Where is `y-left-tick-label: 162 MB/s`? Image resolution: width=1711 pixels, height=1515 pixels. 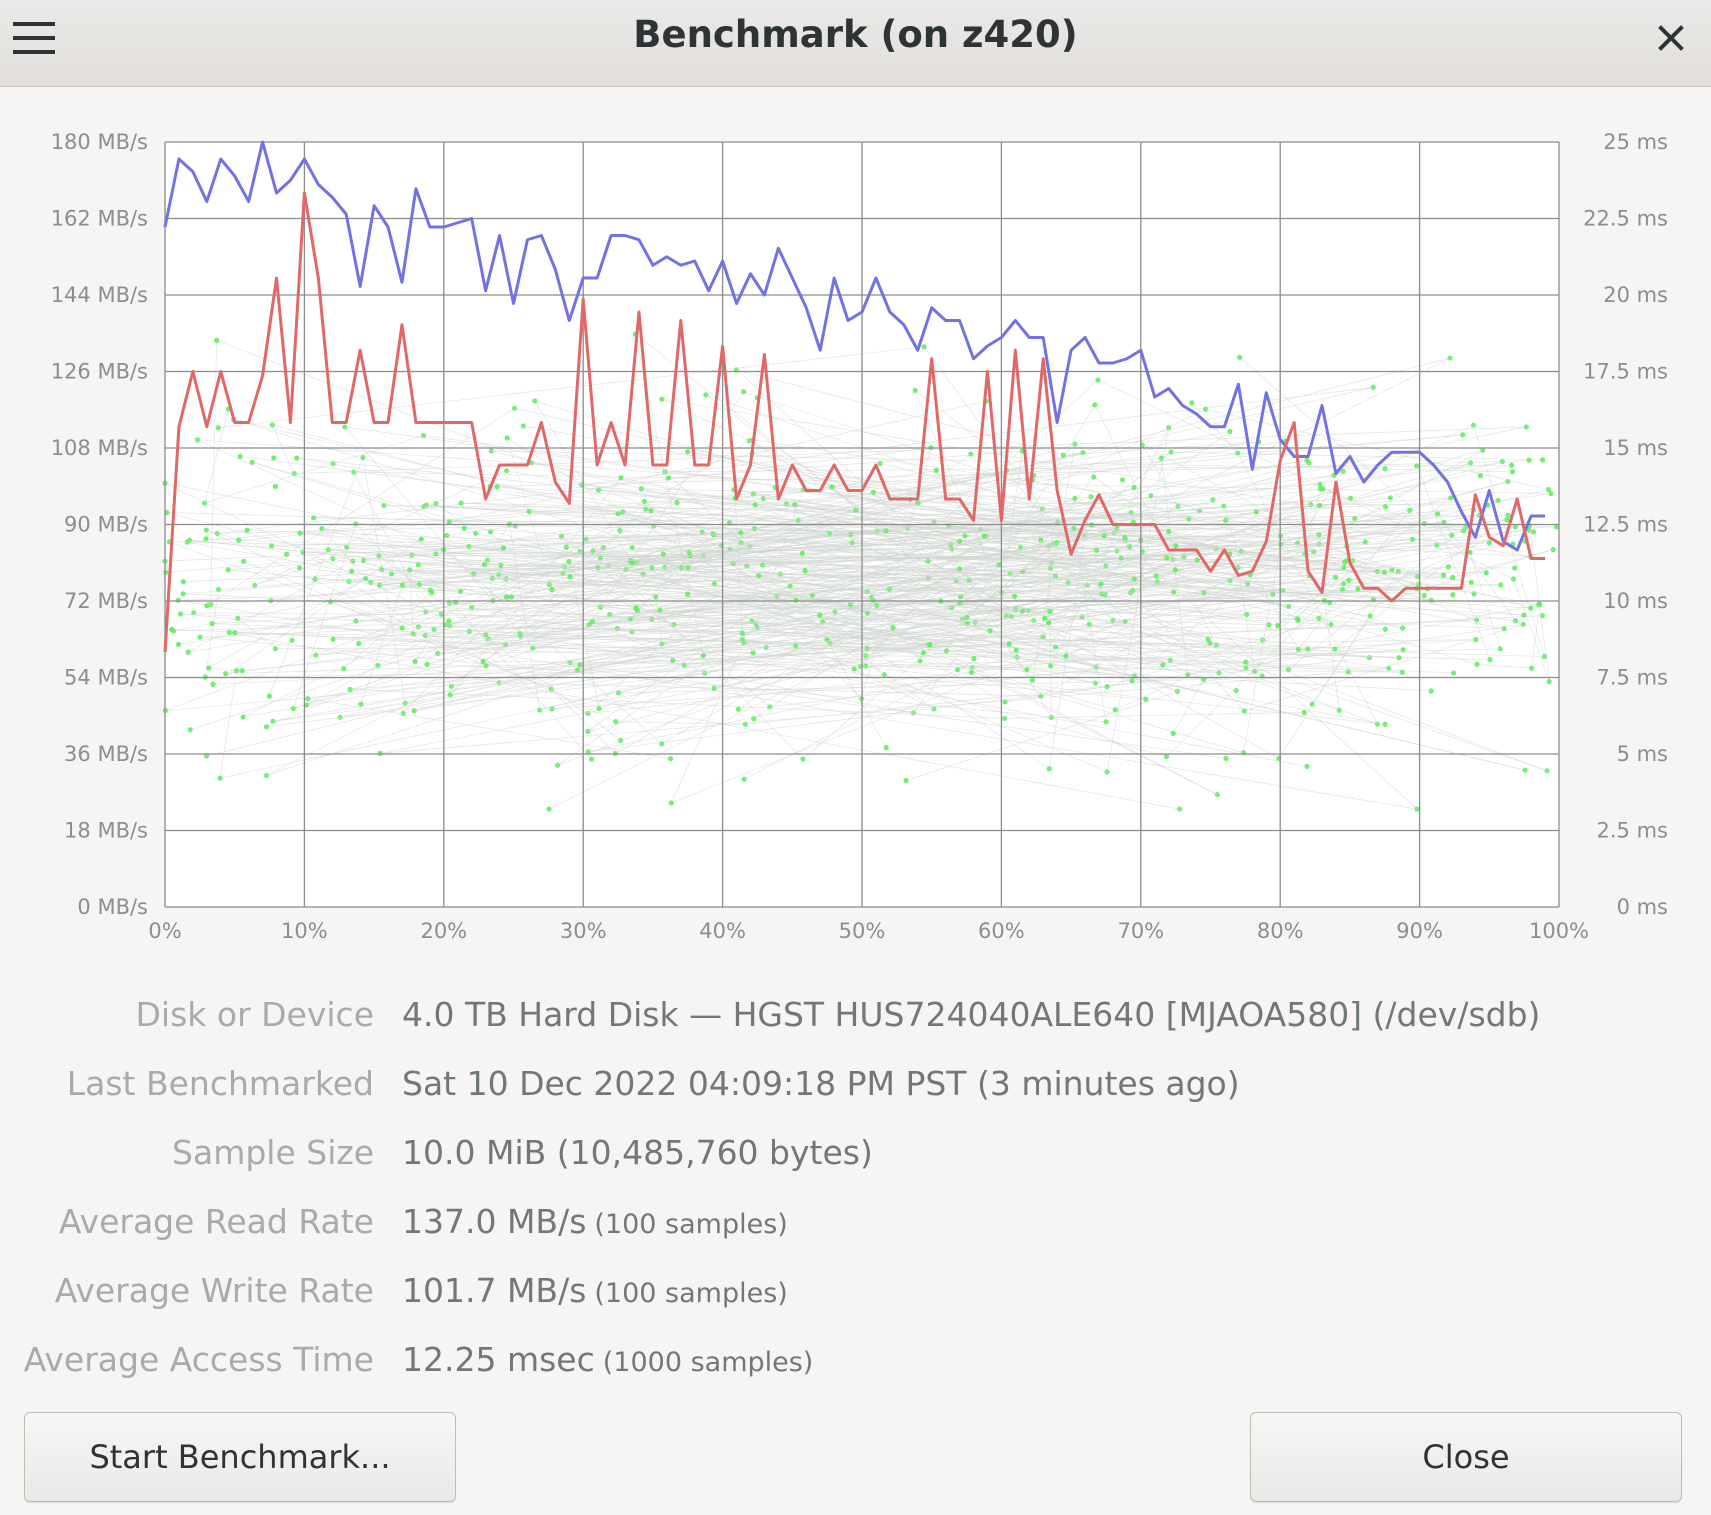 y-left-tick-label: 162 MB/s is located at coordinates (99, 219).